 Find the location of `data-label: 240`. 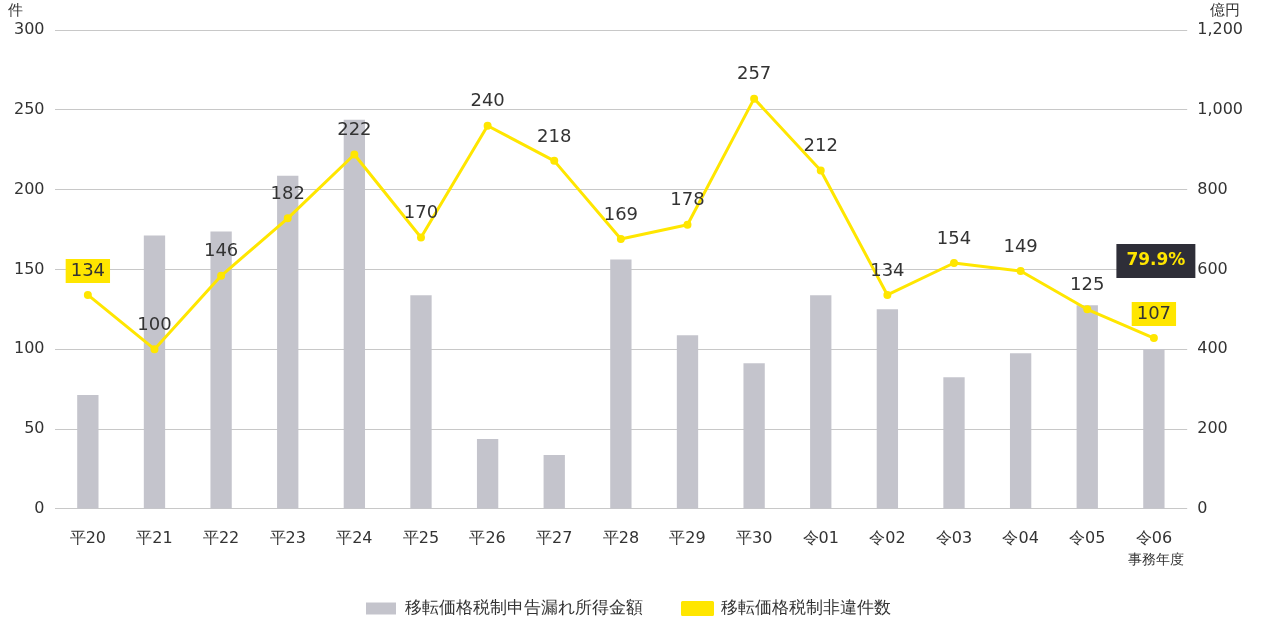

data-label: 240 is located at coordinates (487, 100).